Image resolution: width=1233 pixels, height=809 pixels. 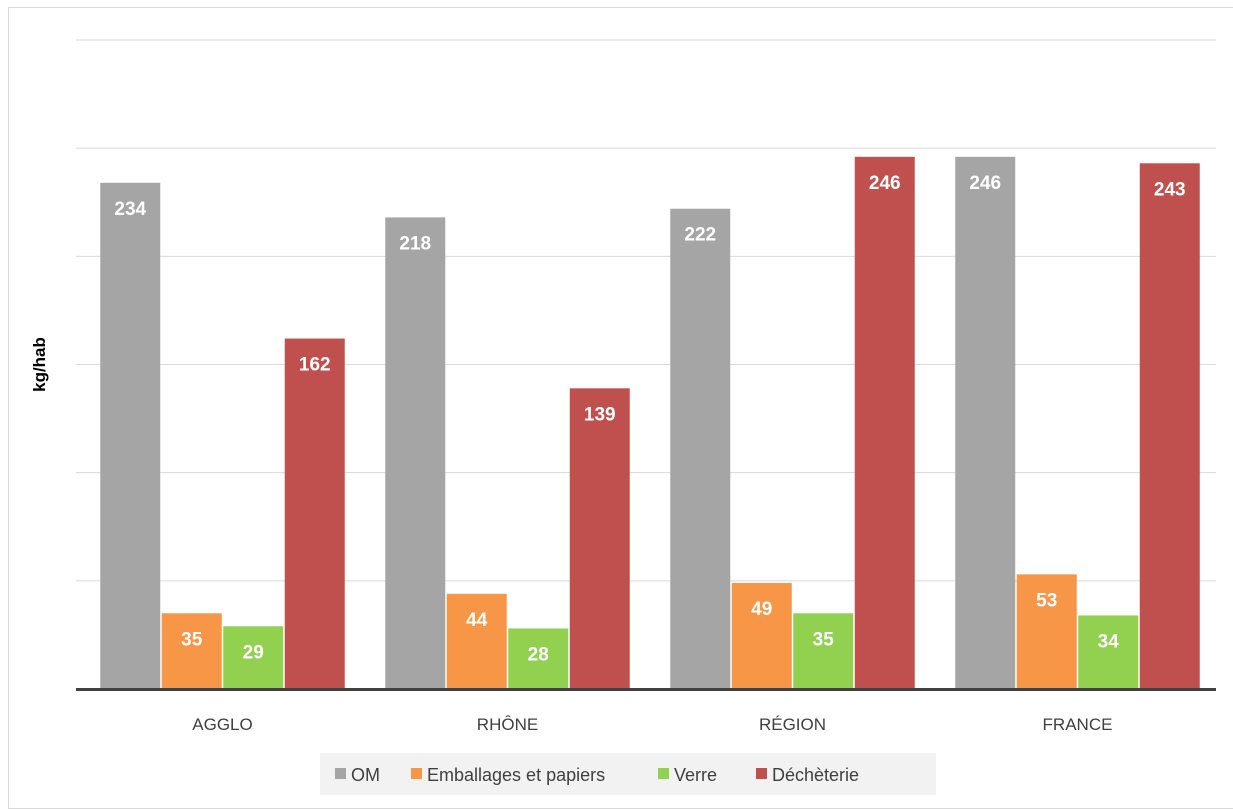 What do you see at coordinates (792, 724) in the screenshot?
I see `category-label: RÉGION` at bounding box center [792, 724].